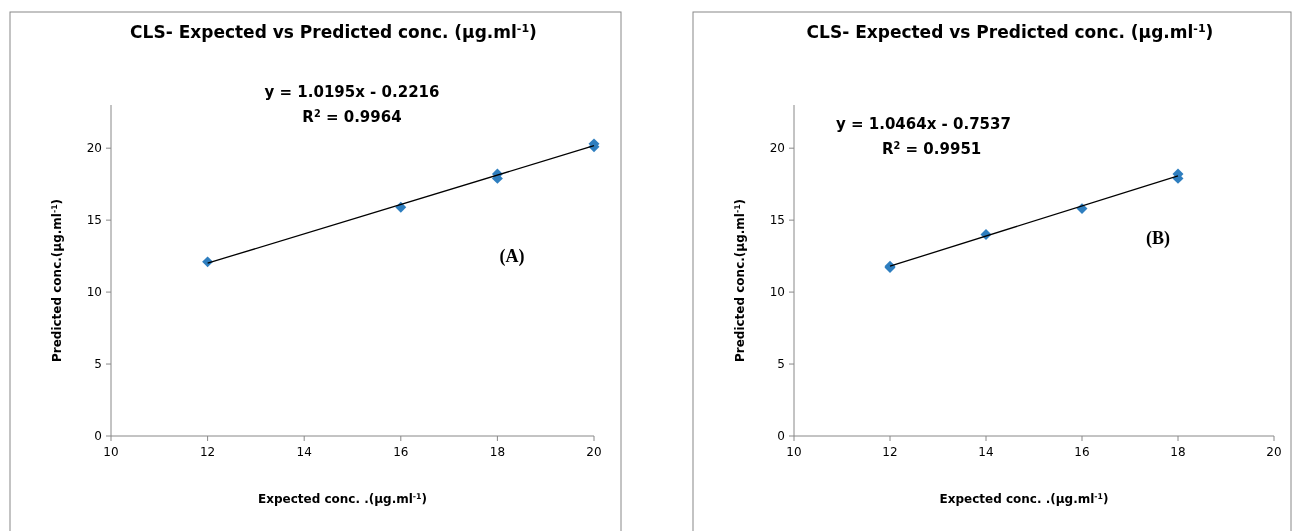 The image size is (1293, 531). What do you see at coordinates (1158, 238) in the screenshot?
I see `annotation: (B)` at bounding box center [1158, 238].